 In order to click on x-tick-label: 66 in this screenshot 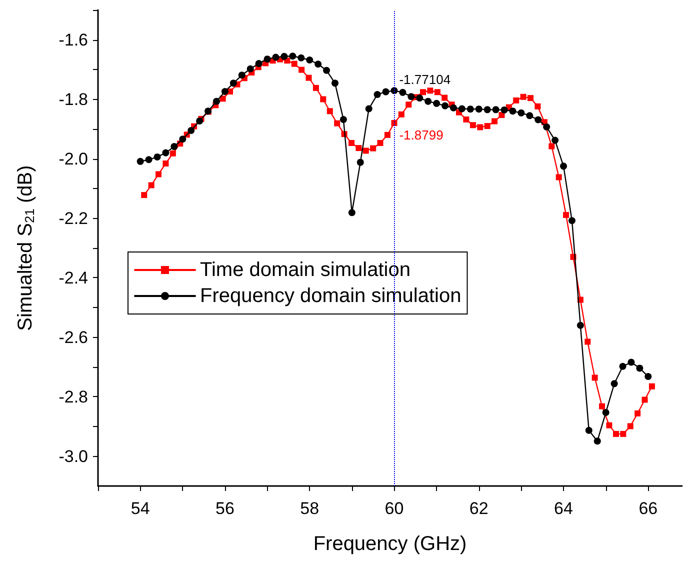, I will do `click(648, 508)`.